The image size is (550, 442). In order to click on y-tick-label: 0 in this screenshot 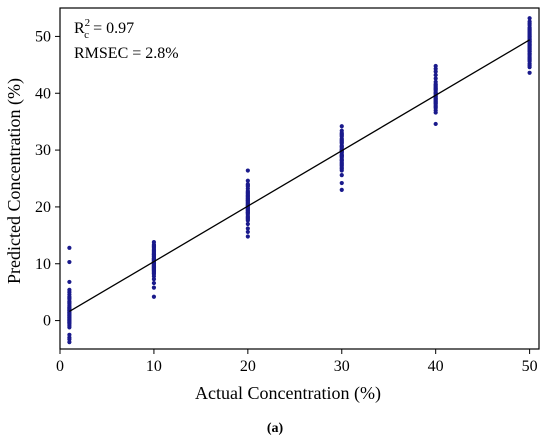, I will do `click(47, 321)`.